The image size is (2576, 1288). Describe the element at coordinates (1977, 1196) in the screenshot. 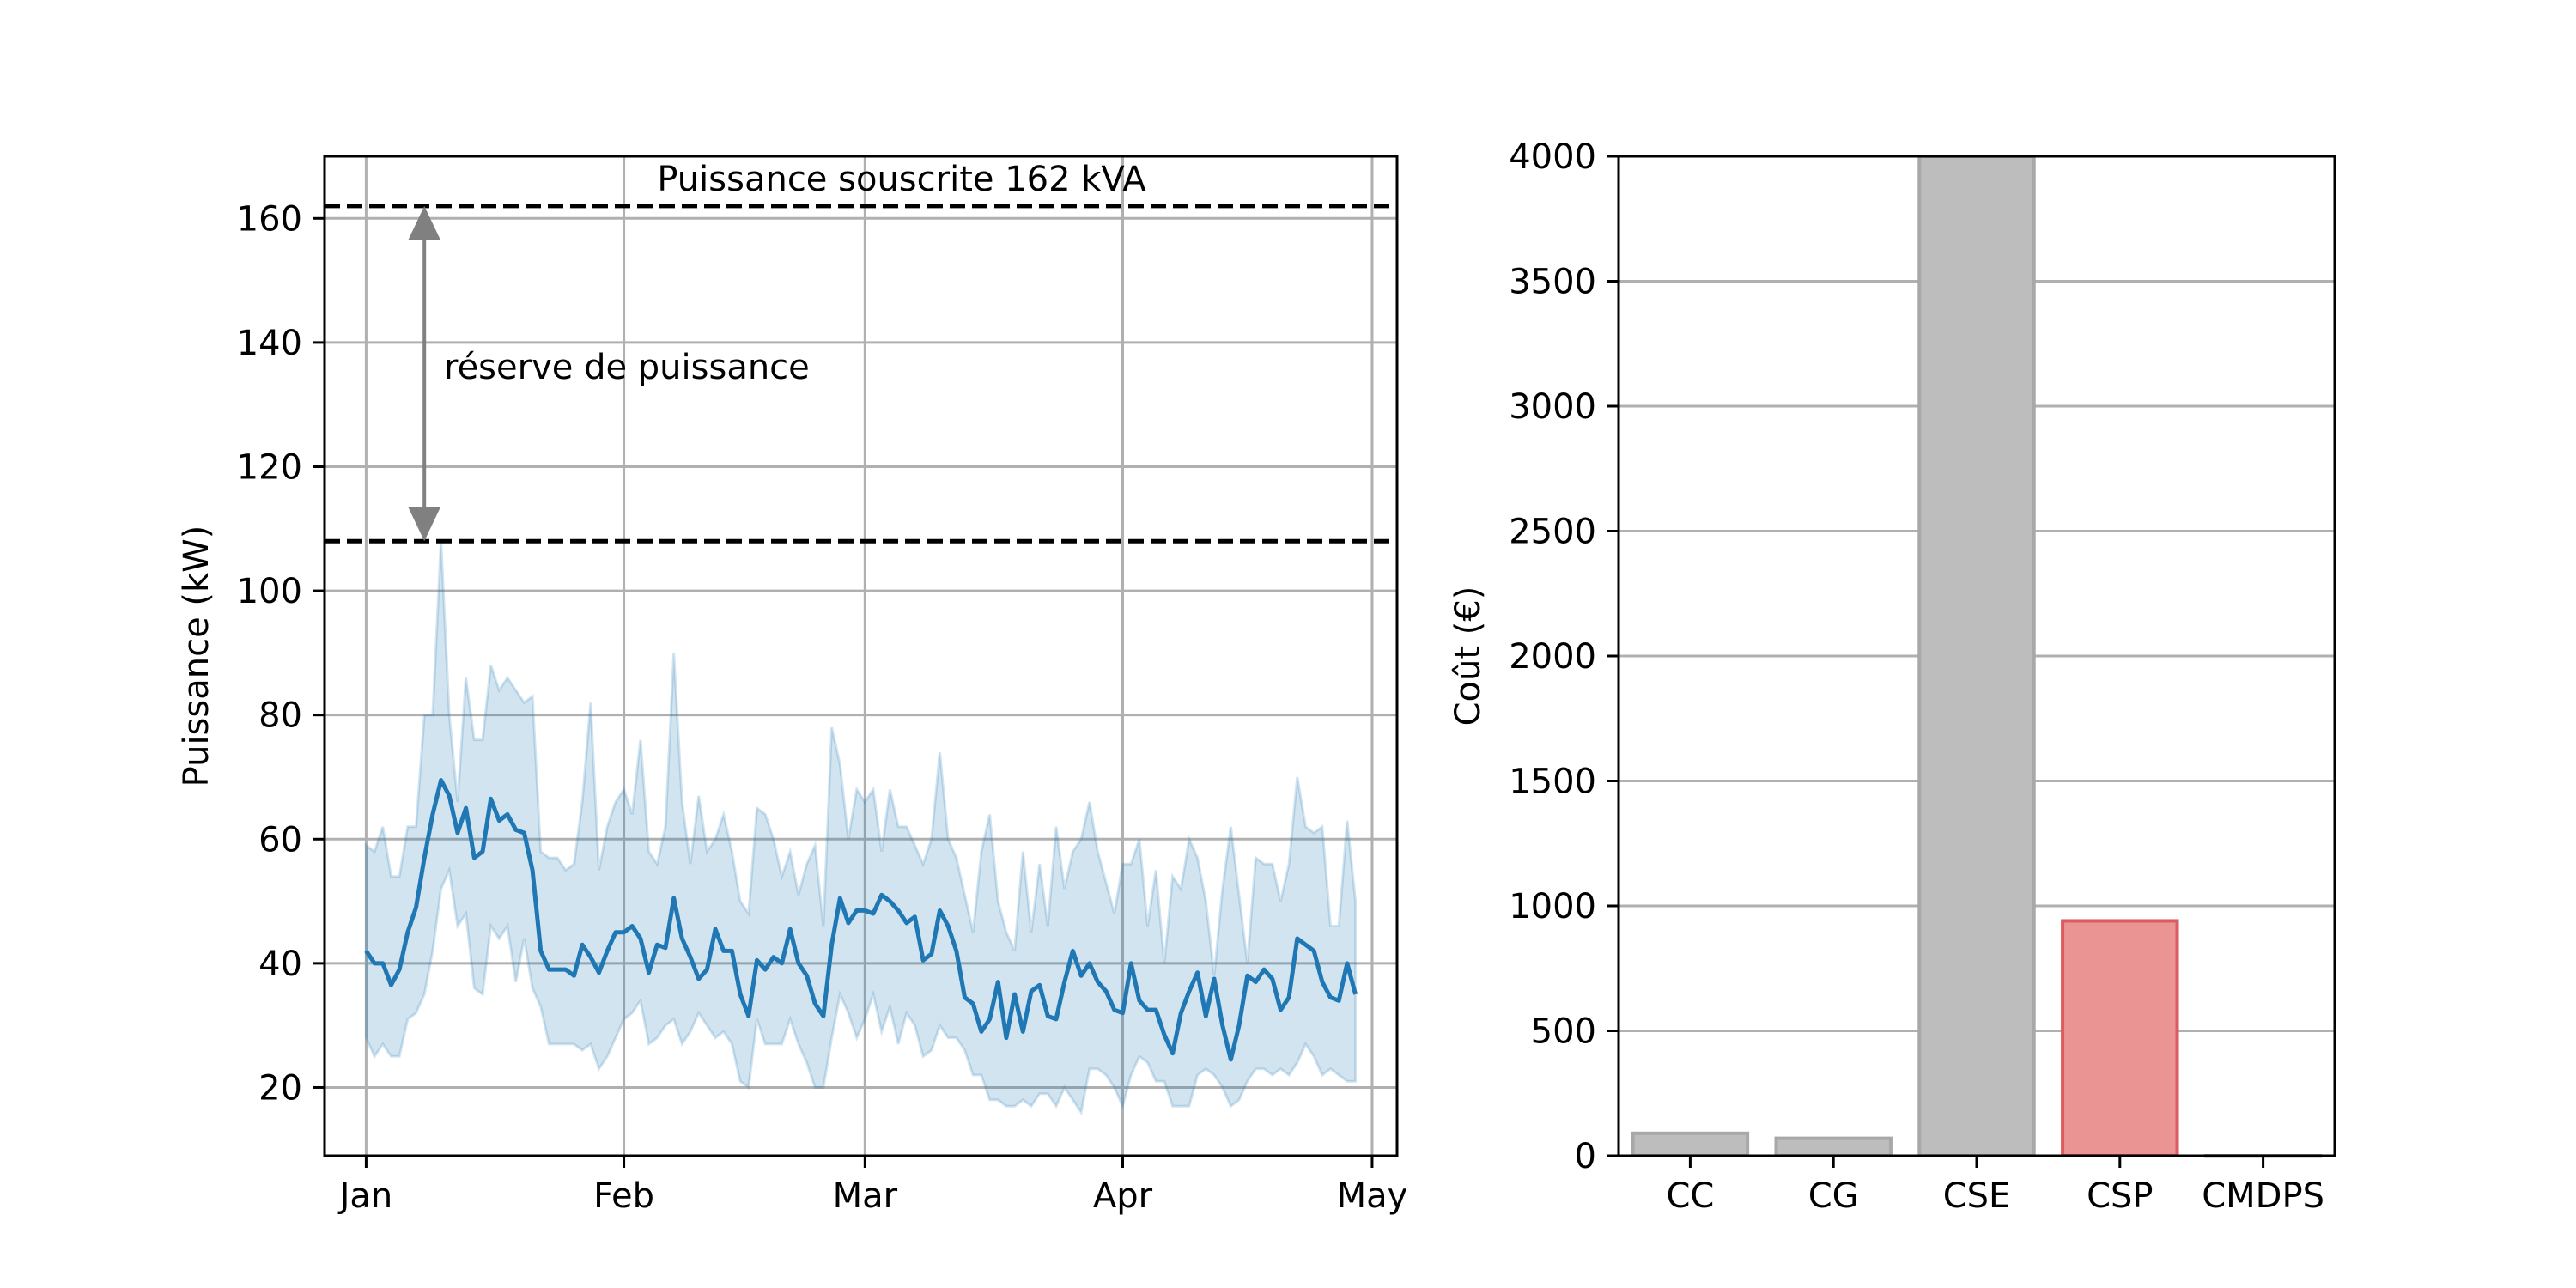

I see `x-tick-label: CSE` at that location.